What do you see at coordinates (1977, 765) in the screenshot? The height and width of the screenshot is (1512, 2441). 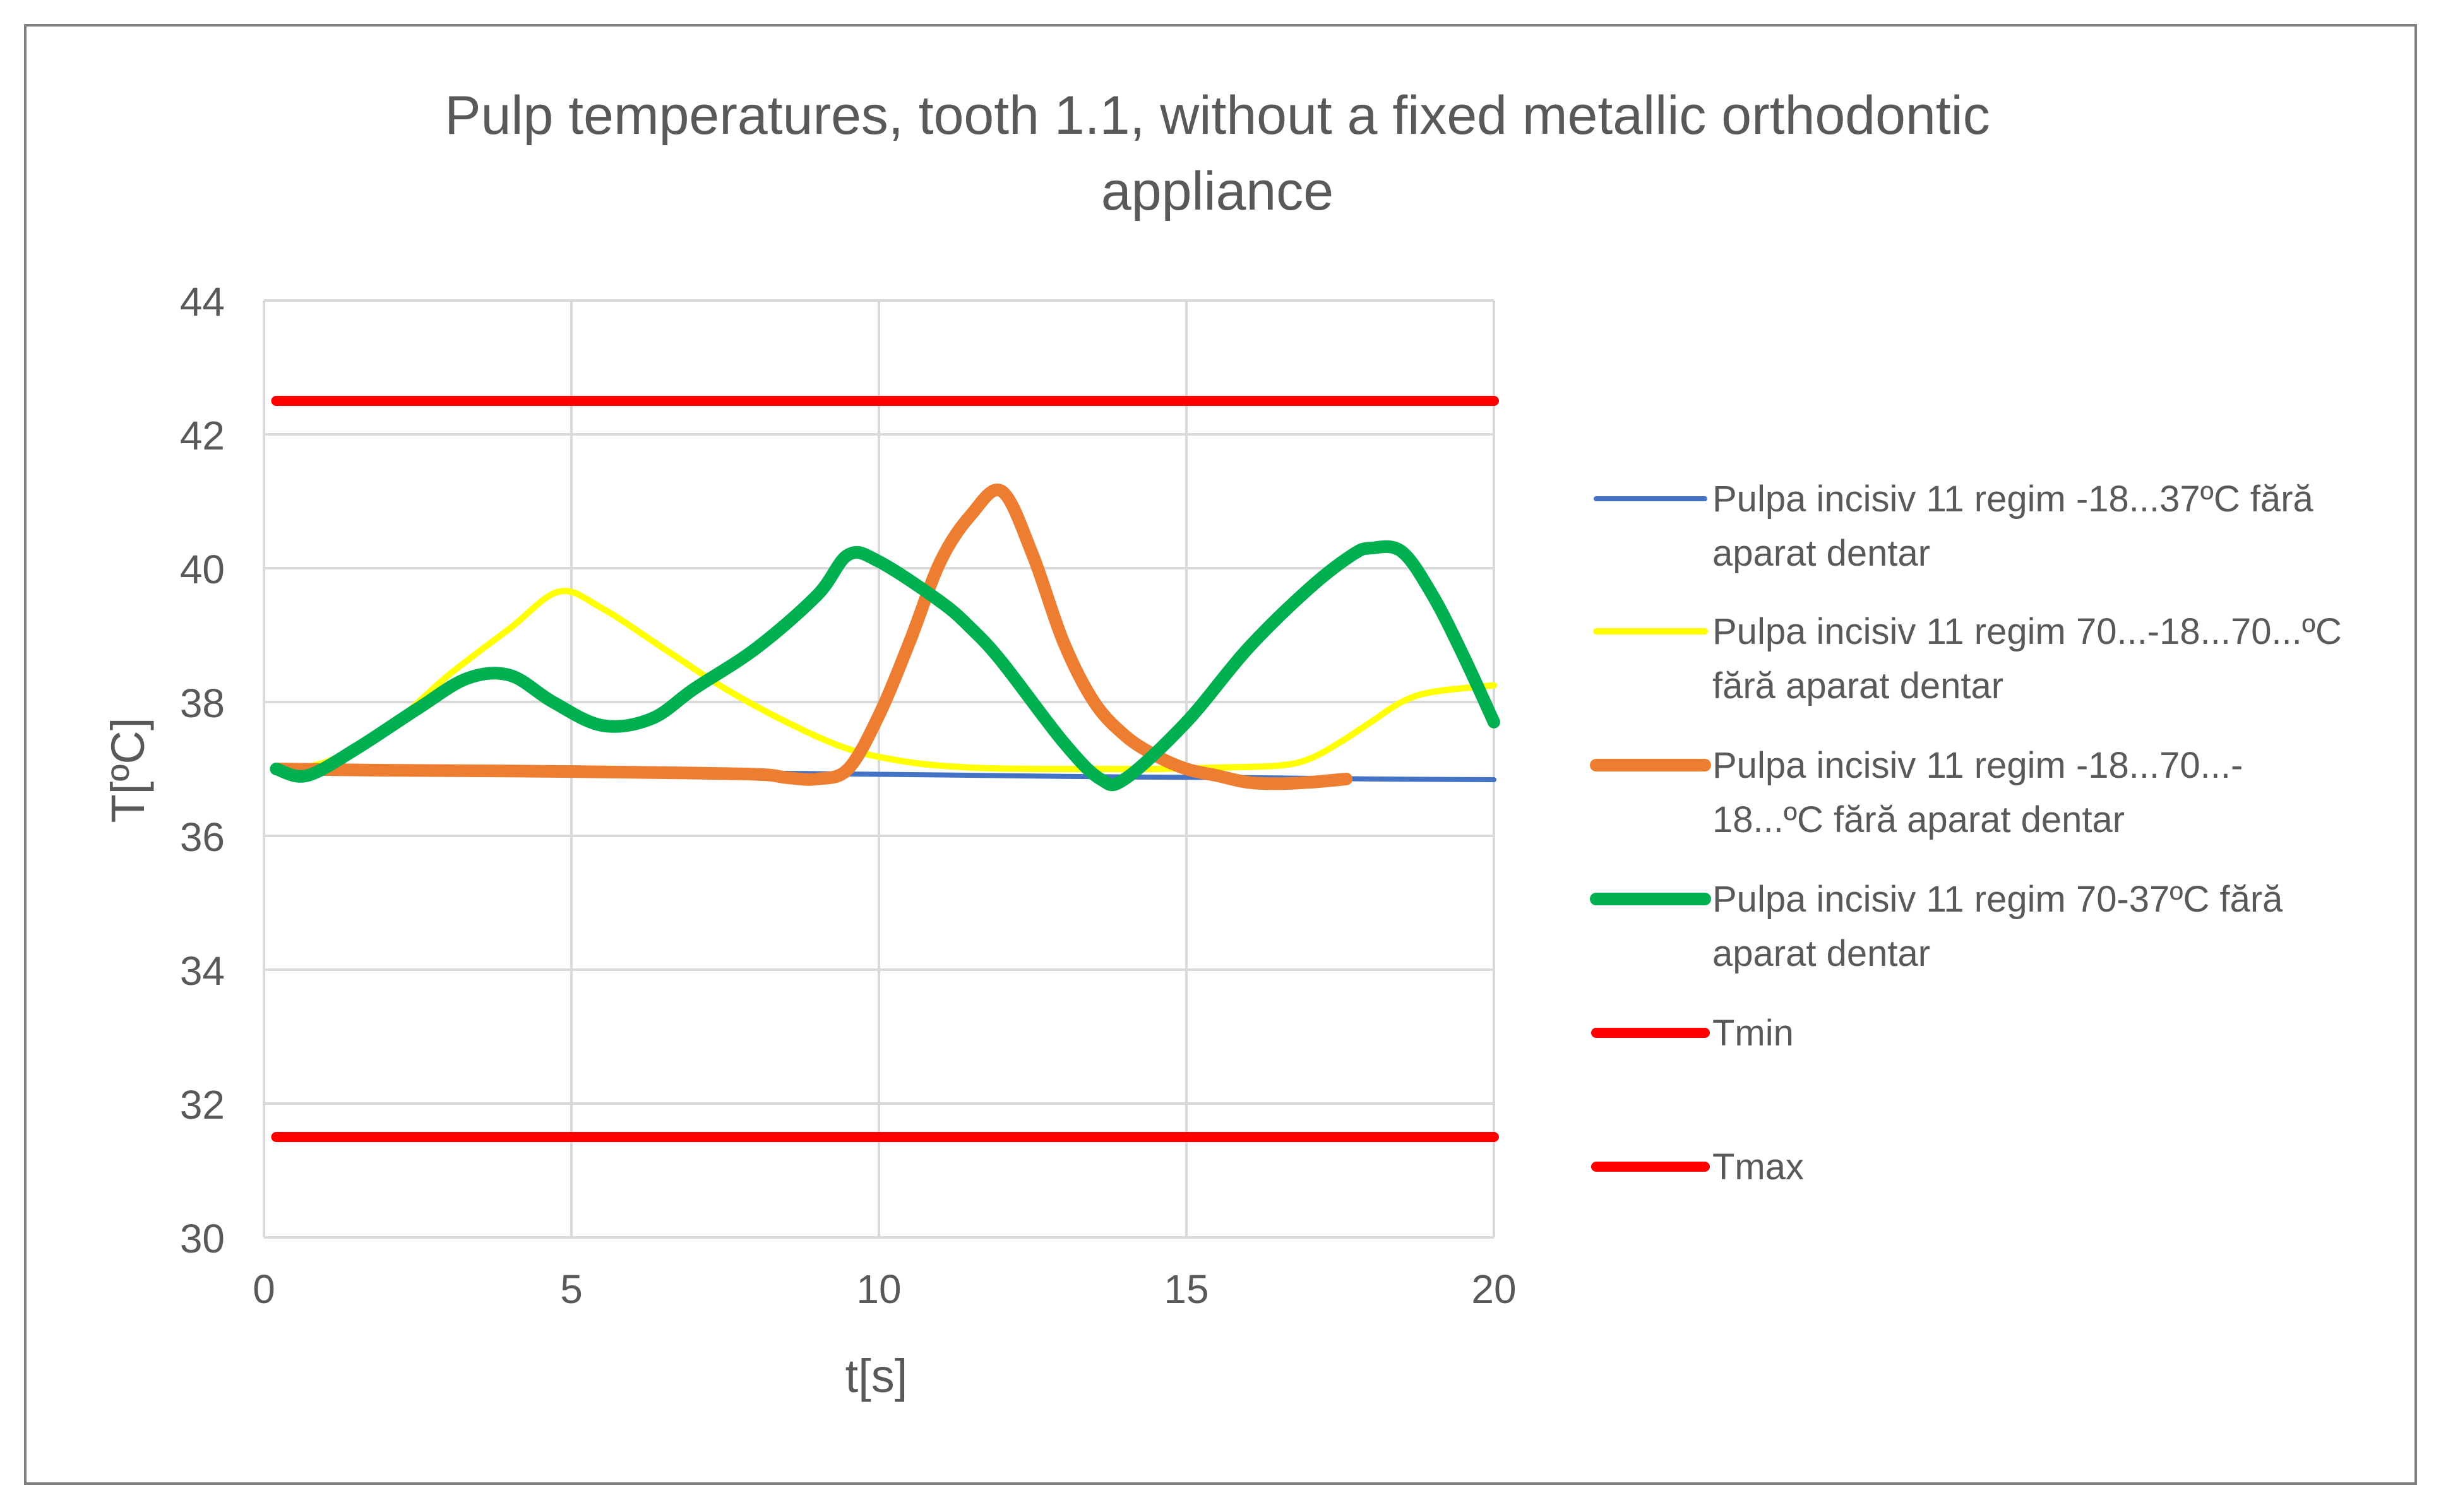 I see `legend-label-pulpa-incisiv-11-regim-18-70-18-c-f-r-aparat-dentar: Pulpa incisiv 11 regim -18...70...-` at bounding box center [1977, 765].